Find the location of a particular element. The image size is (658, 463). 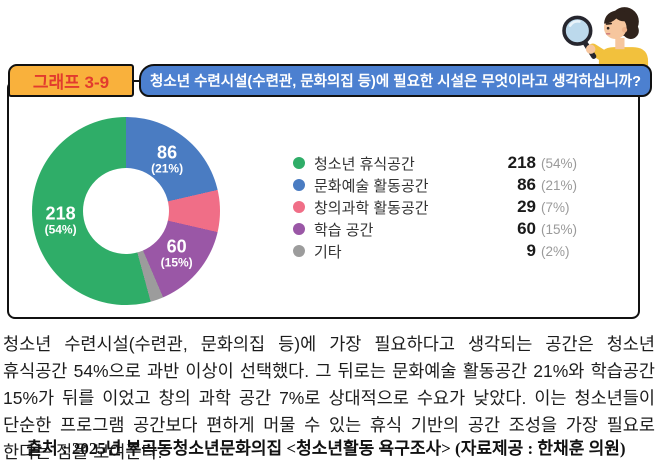

ear-shape is located at coordinates (624, 30).